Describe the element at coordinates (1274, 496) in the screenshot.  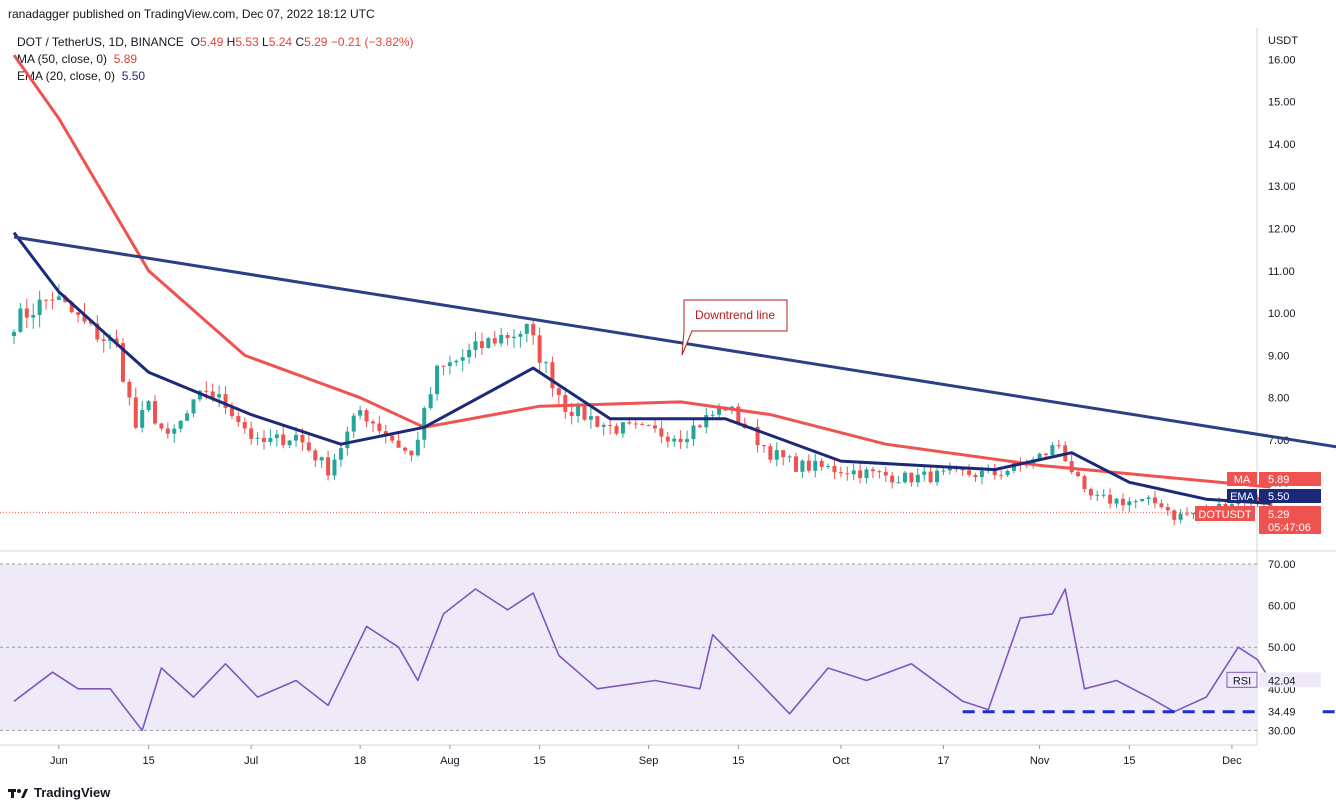
I see `ema-axis-label: EMA 5.50` at that location.